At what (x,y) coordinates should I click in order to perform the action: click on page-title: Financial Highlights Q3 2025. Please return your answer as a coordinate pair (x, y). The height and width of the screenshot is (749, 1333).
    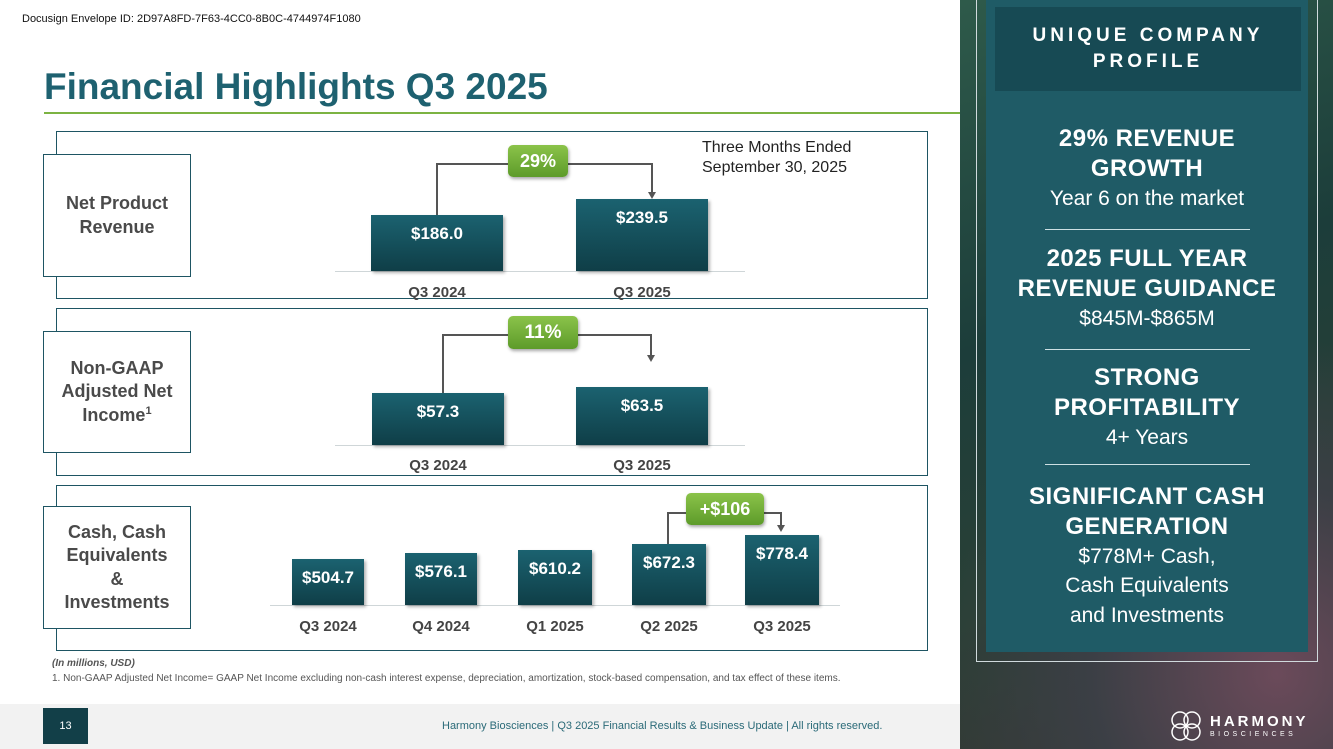
    Looking at the image, I should click on (296, 86).